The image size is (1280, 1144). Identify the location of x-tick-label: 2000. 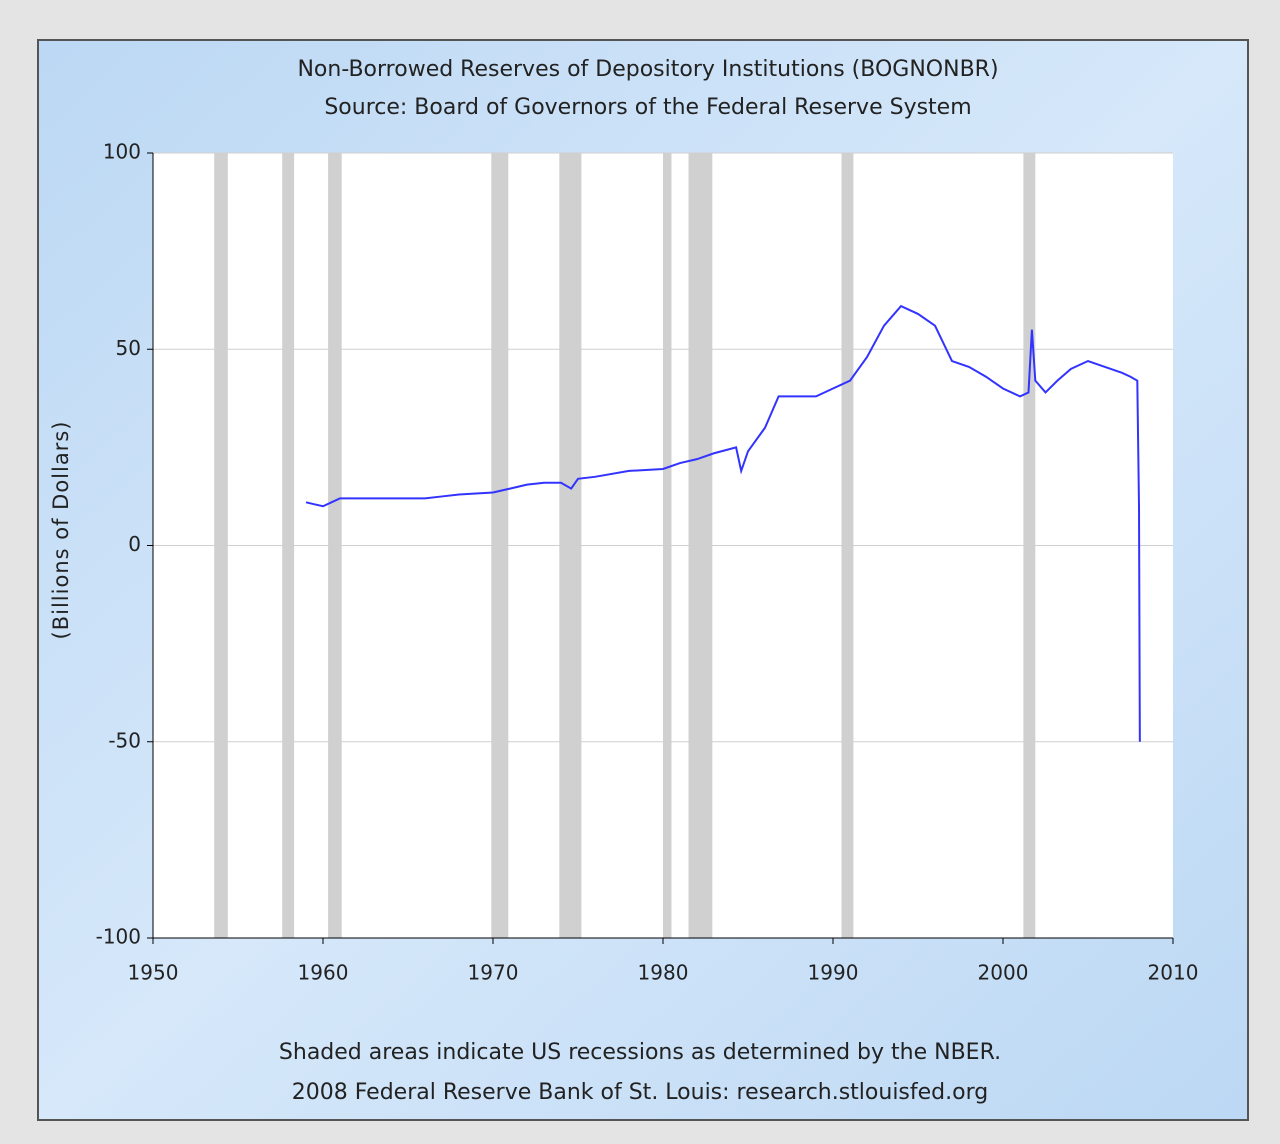
(1003, 973).